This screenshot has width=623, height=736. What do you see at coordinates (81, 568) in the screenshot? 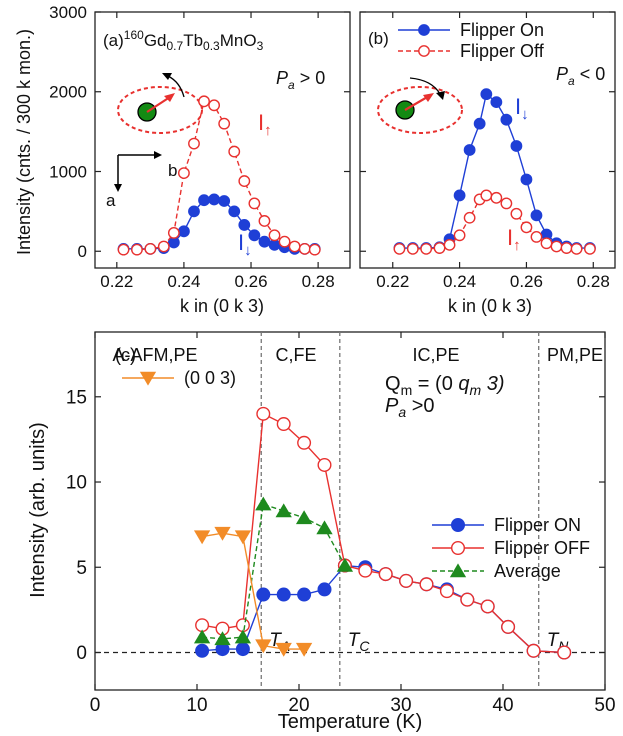
I see `y-tick-label: 5` at bounding box center [81, 568].